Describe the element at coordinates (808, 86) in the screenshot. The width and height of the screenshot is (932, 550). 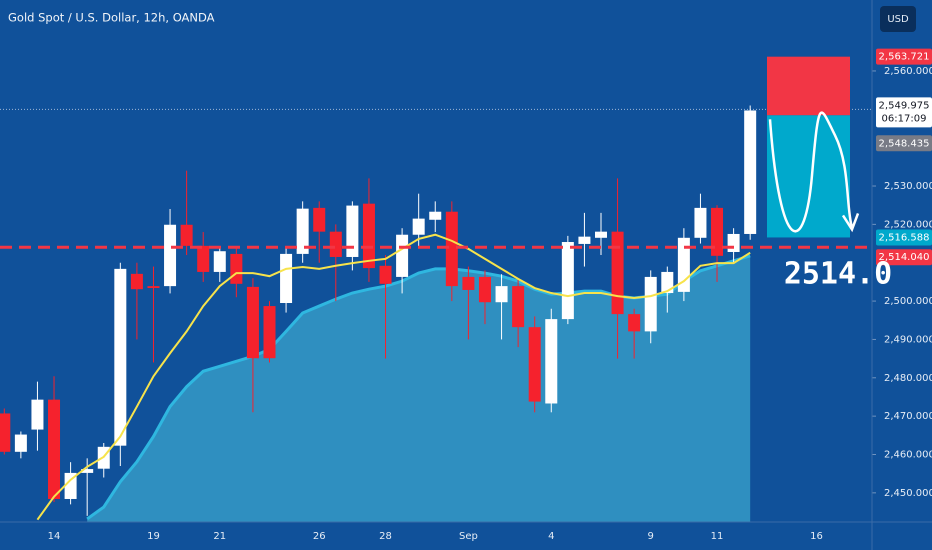
I see `stop-box` at that location.